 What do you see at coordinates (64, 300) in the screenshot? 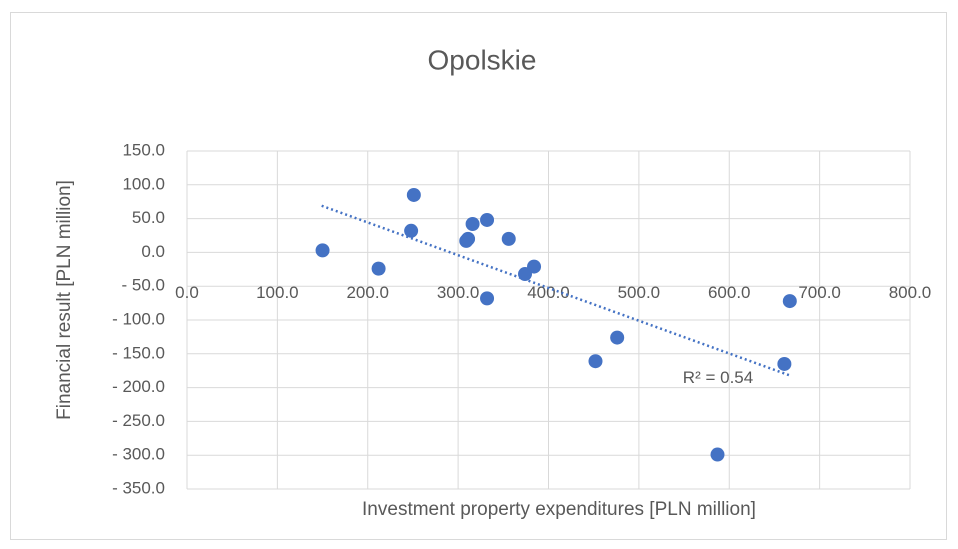
I see `y-axis-label: Financial result [PLN million]` at bounding box center [64, 300].